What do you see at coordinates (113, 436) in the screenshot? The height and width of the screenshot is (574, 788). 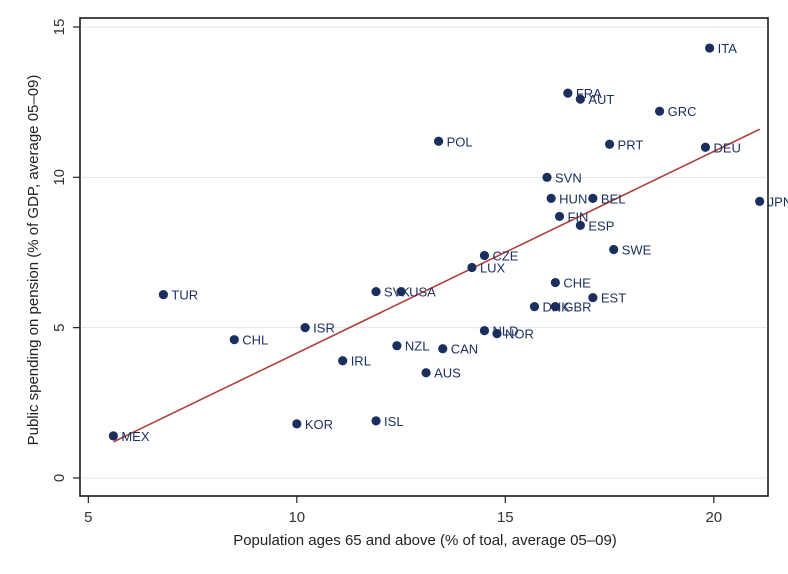 I see `data-point-mex` at bounding box center [113, 436].